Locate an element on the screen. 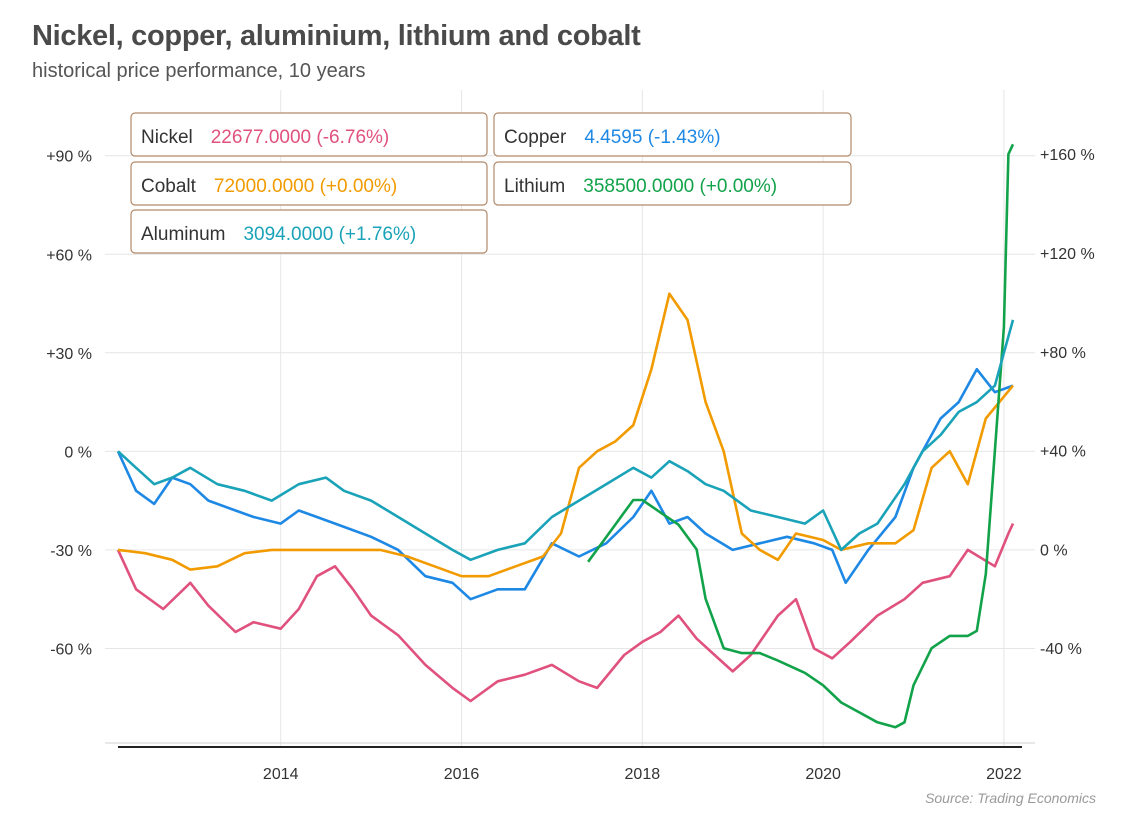  y-left-tick-label: +90 % is located at coordinates (69, 157).